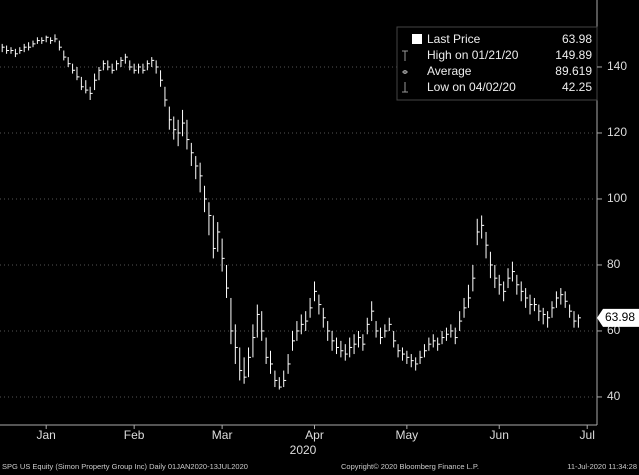 The image size is (639, 475). What do you see at coordinates (407, 435) in the screenshot?
I see `x-tick-label: May` at bounding box center [407, 435].